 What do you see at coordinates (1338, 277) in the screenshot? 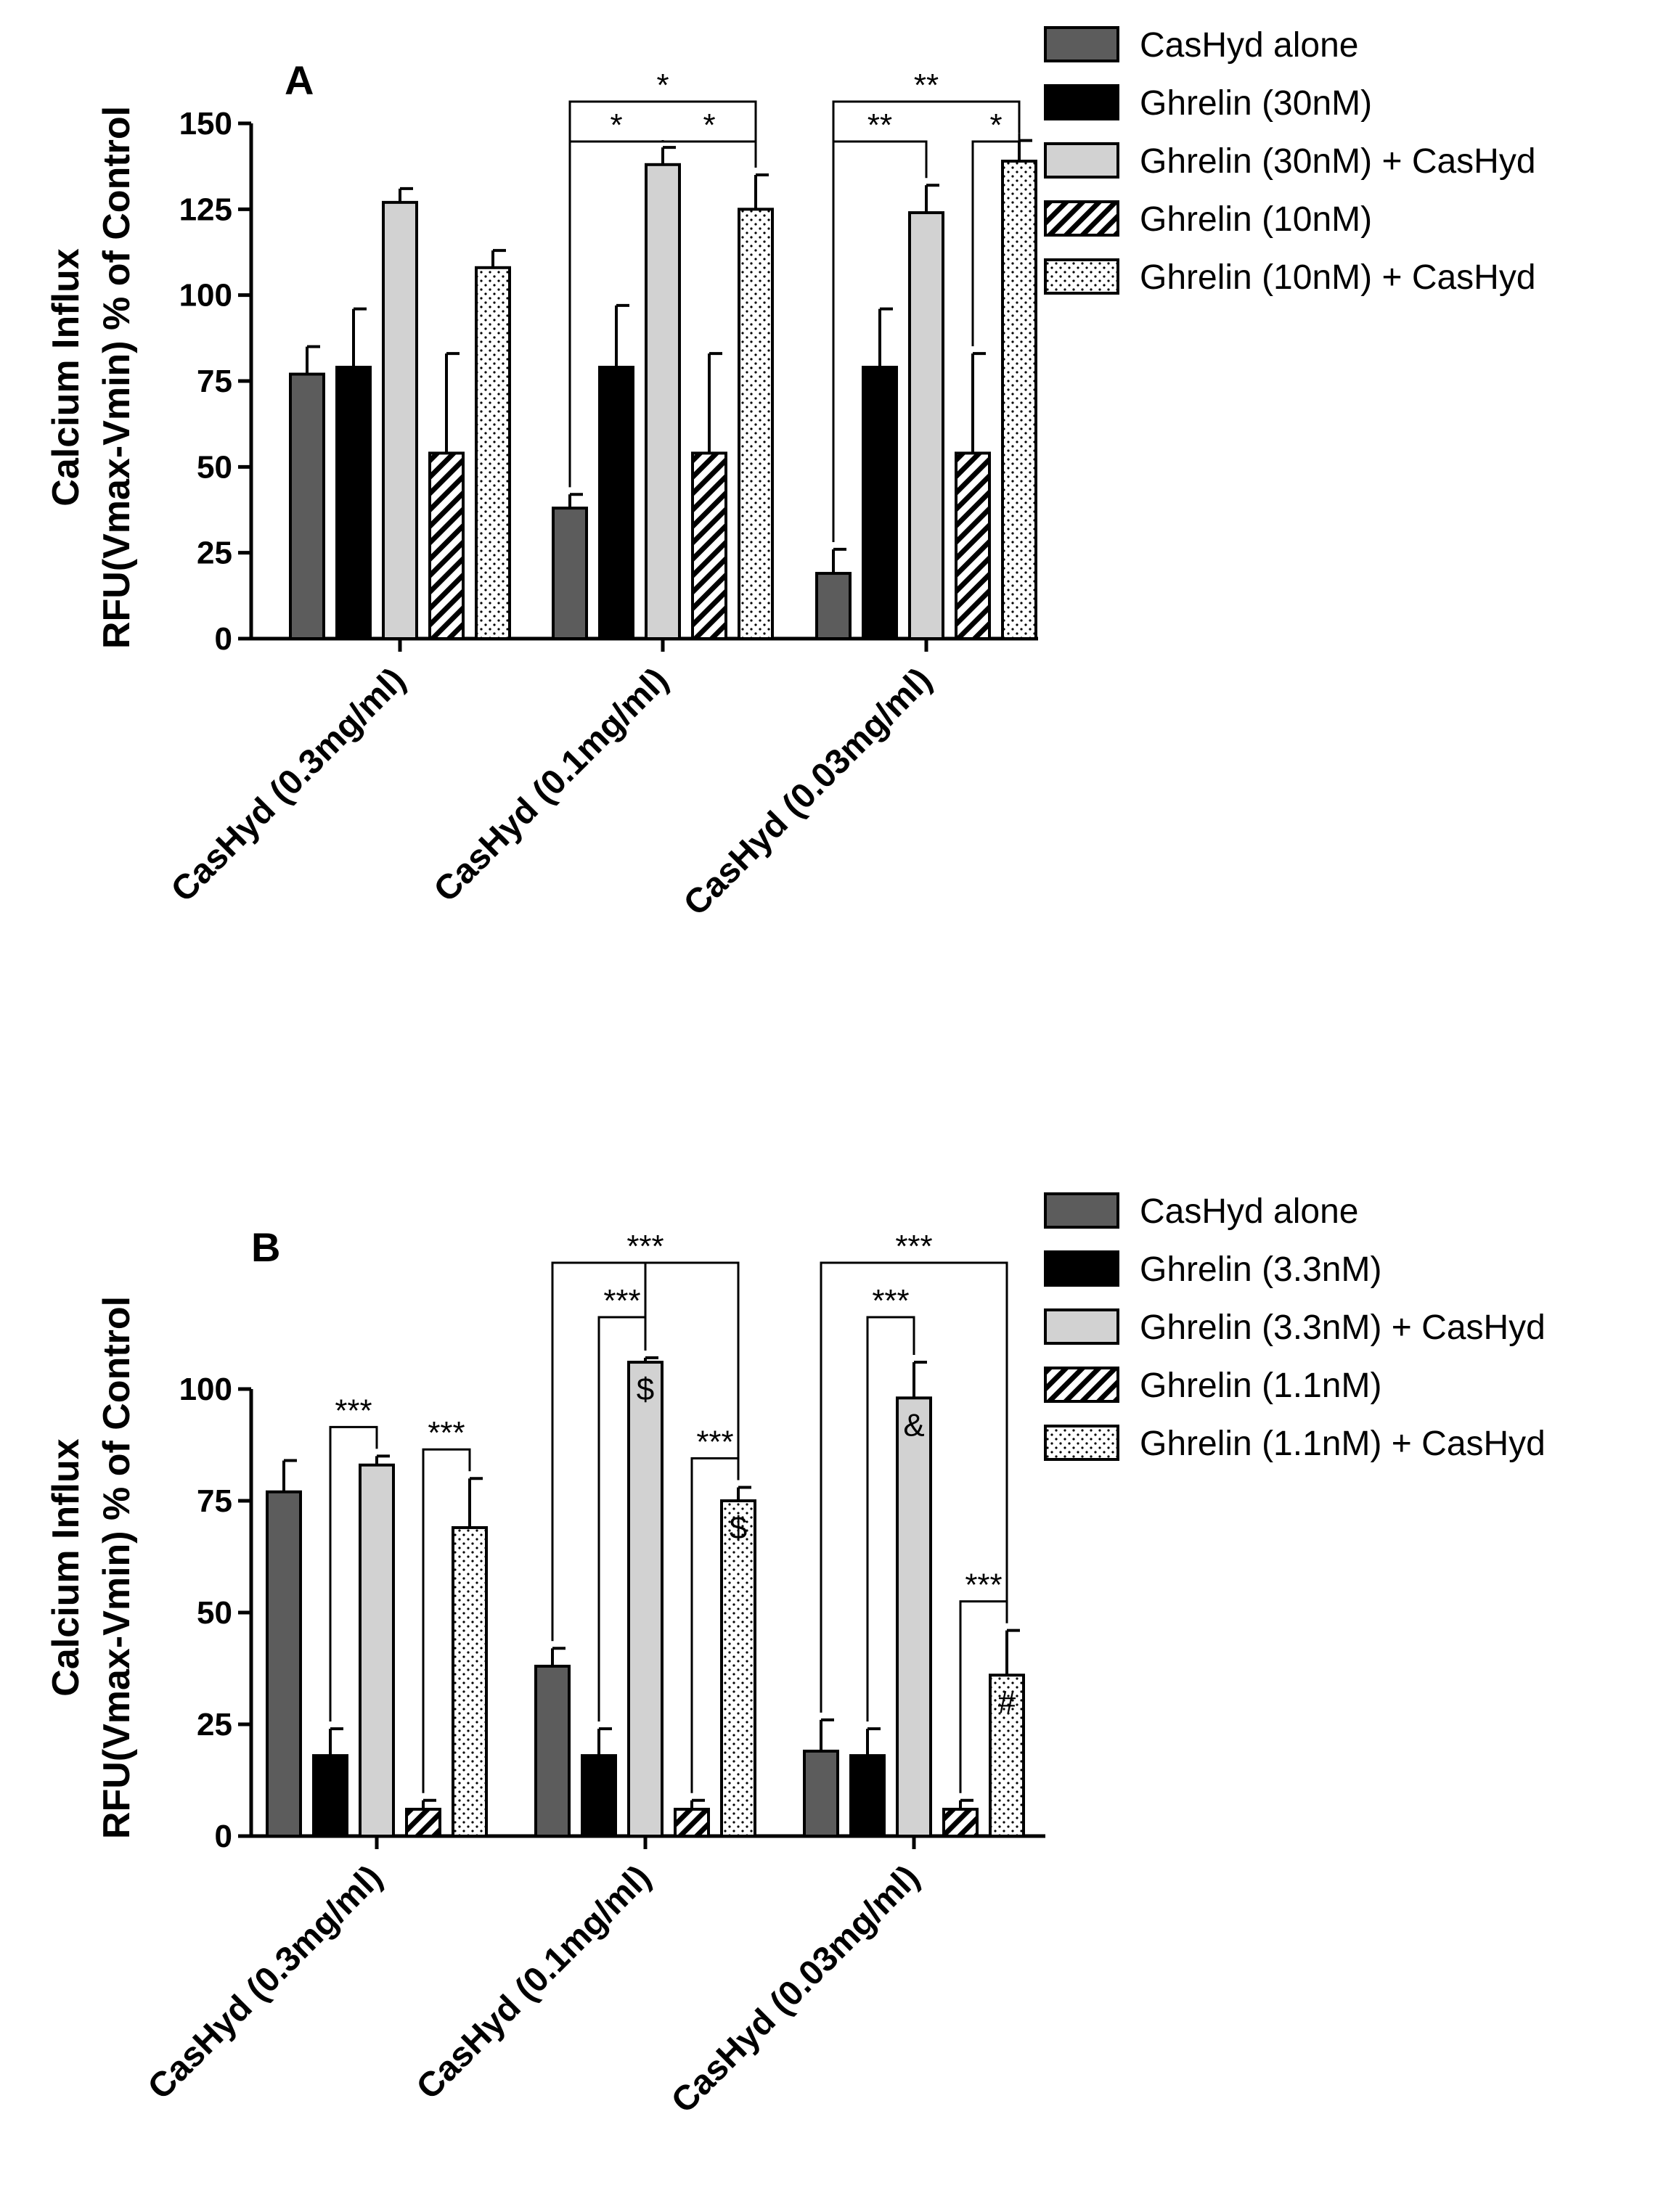
I see `legend-label: Ghrelin (10nM) + CasHyd` at bounding box center [1338, 277].